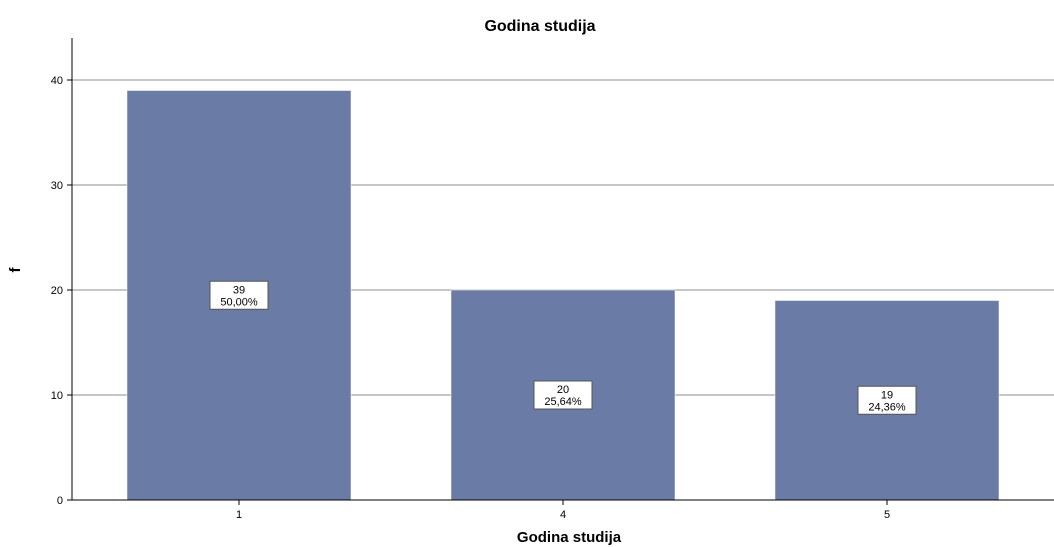  What do you see at coordinates (57, 396) in the screenshot?
I see `y-tick-label: 10` at bounding box center [57, 396].